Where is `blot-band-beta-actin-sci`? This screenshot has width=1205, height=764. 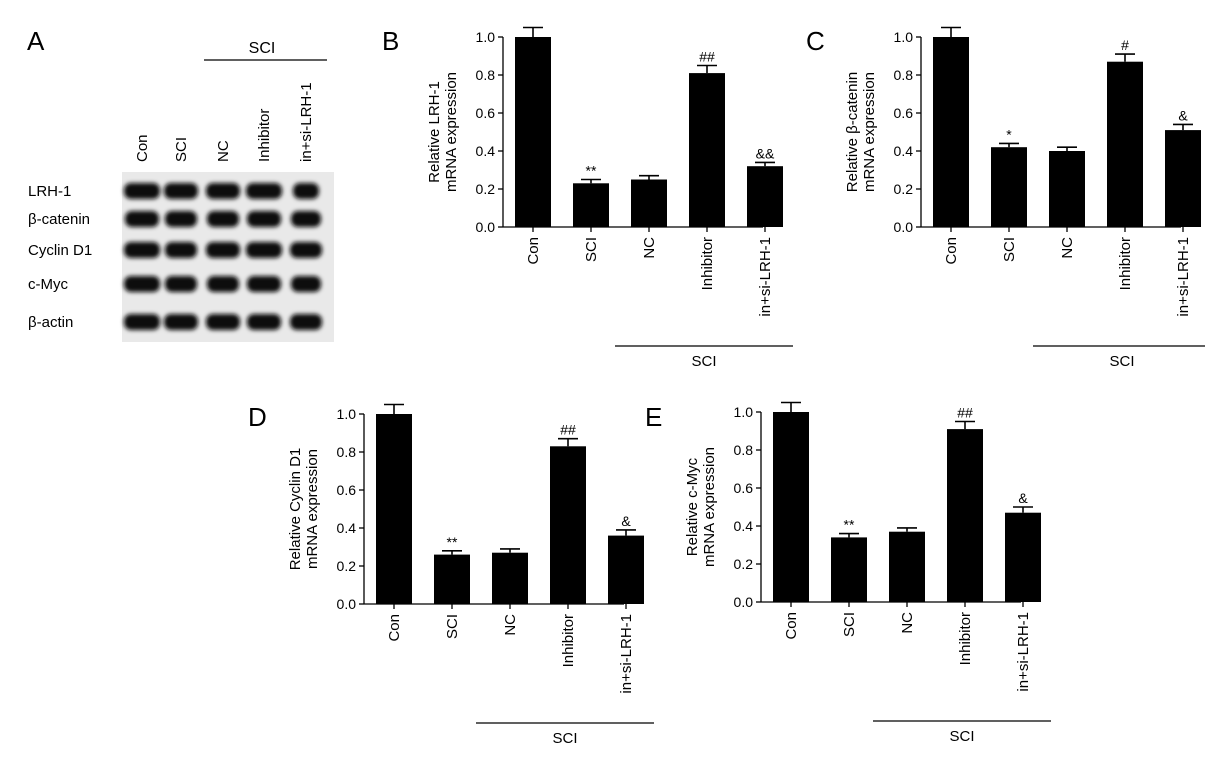
blot-band-beta-actin-sci is located at coordinates (181, 322).